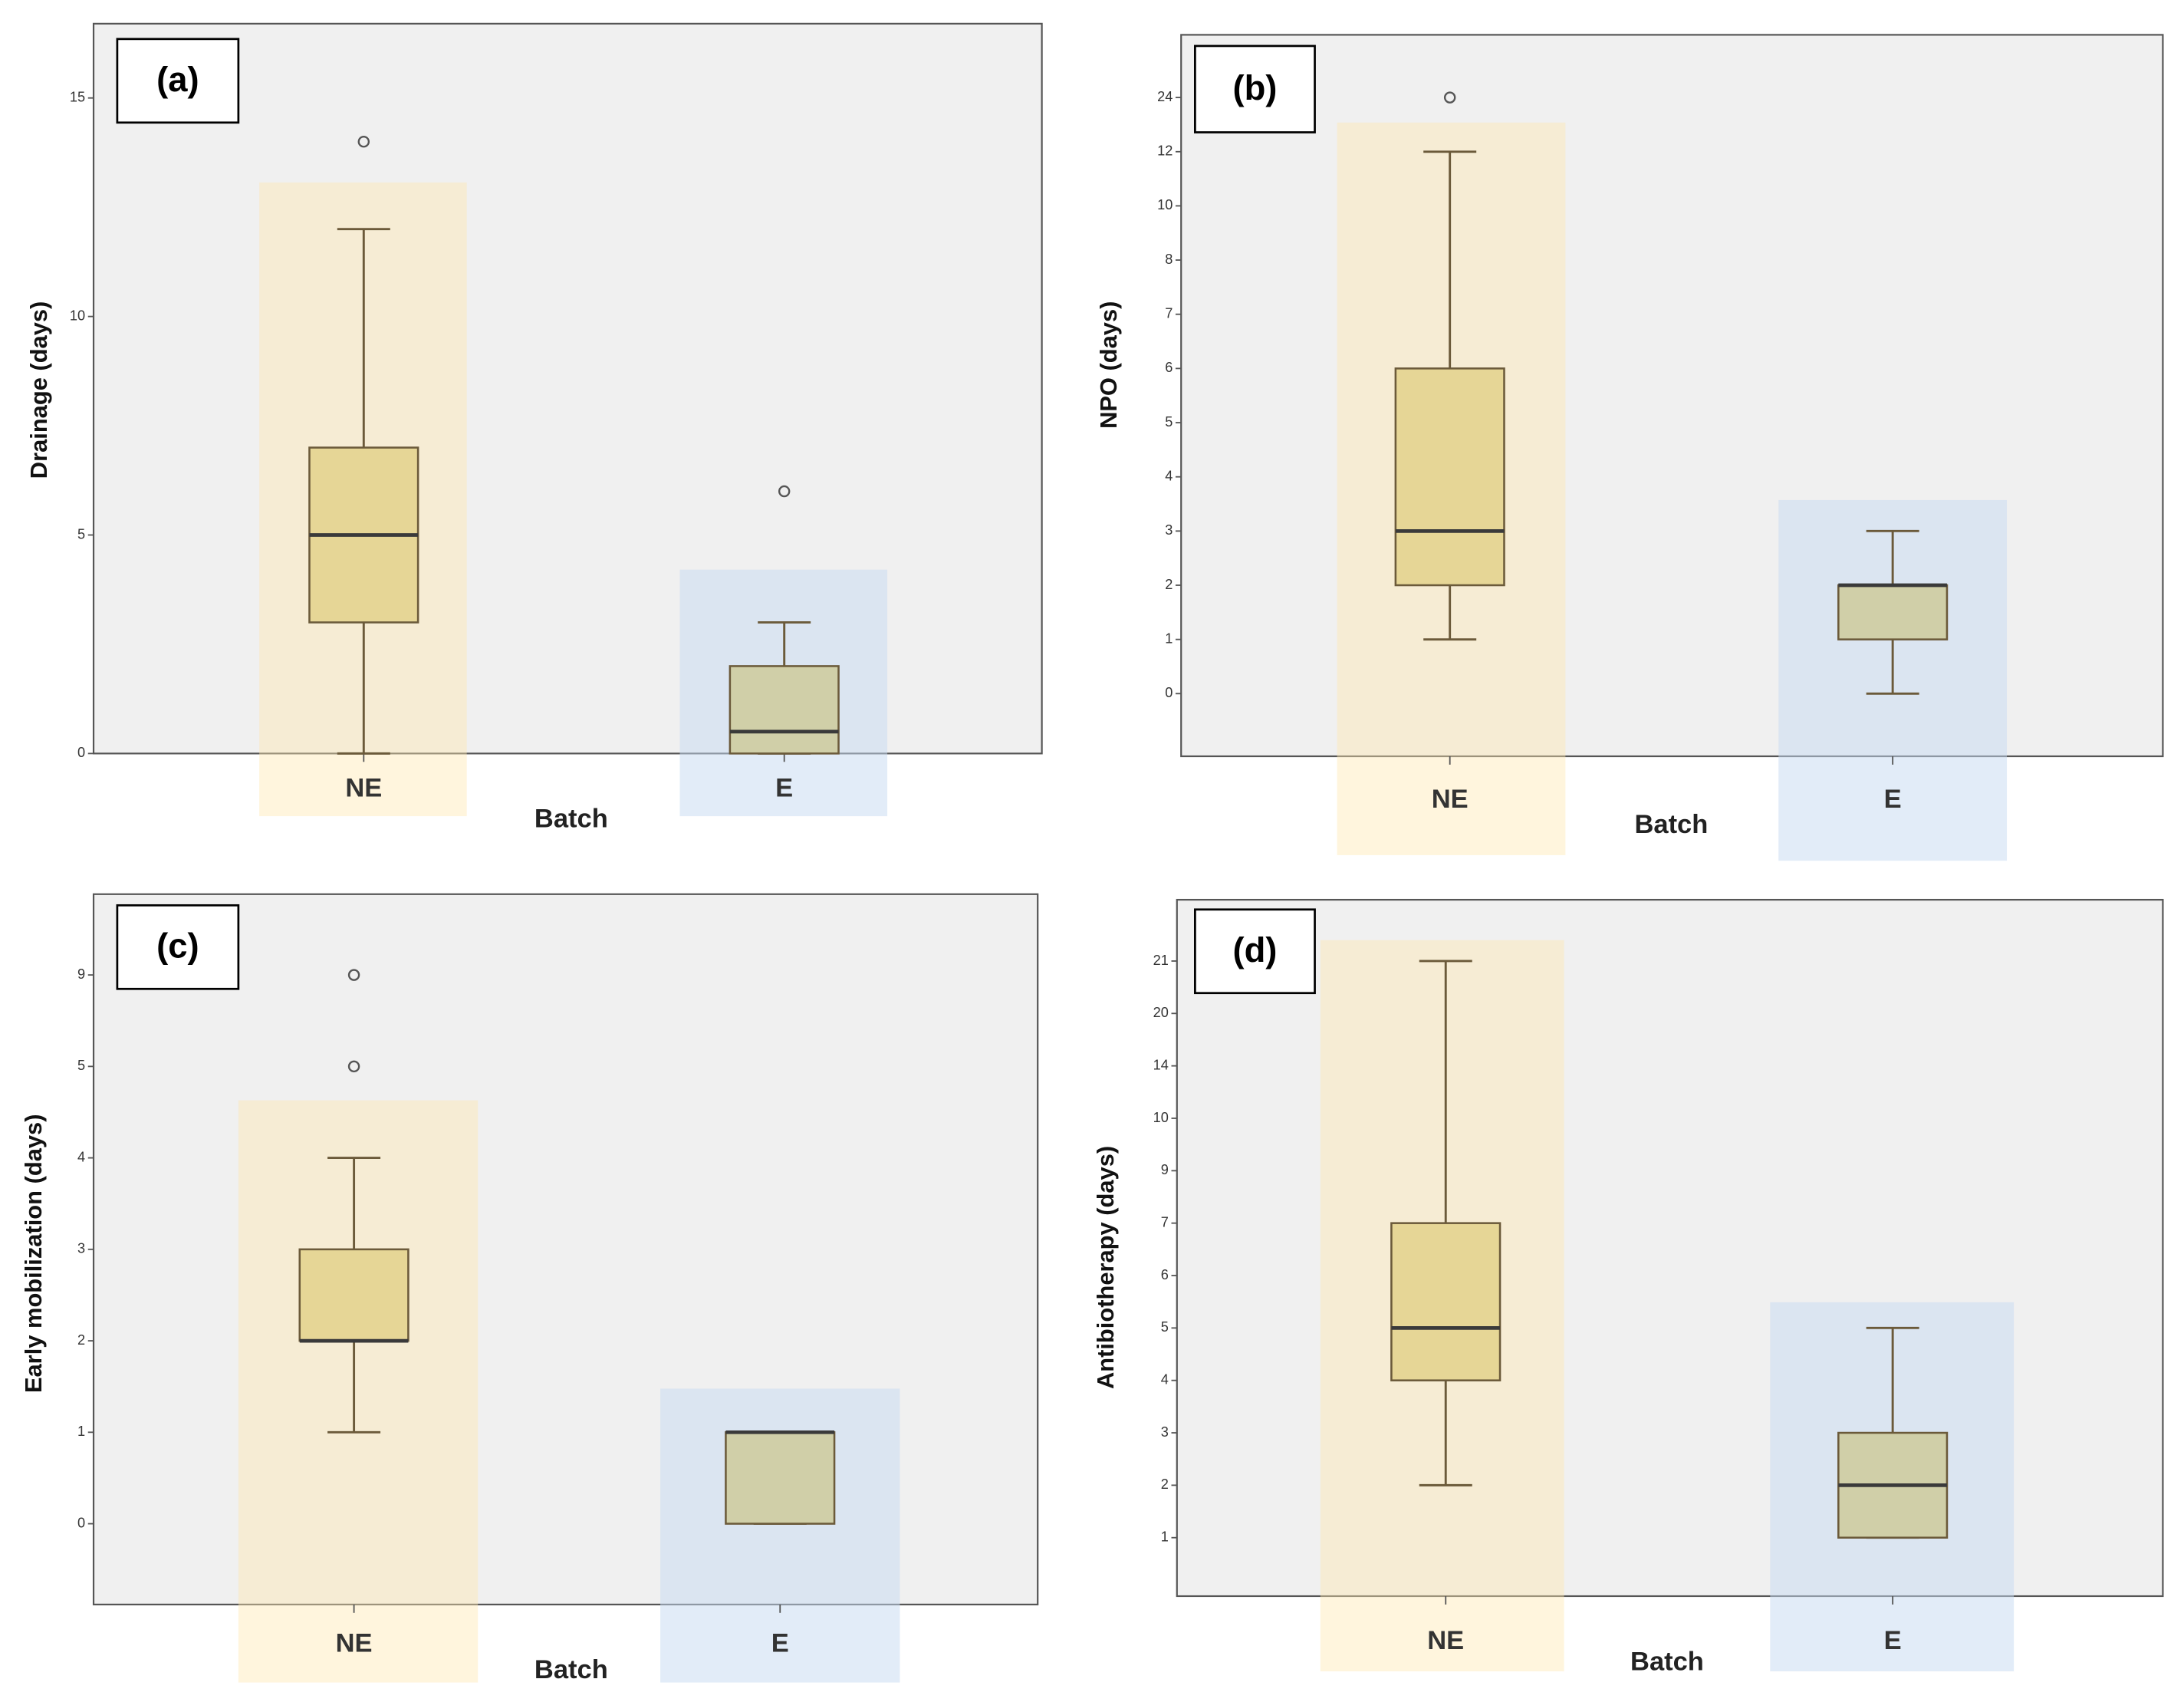 This screenshot has width=2184, height=1702. I want to click on y-tick-label: 14, so click(1161, 1064).